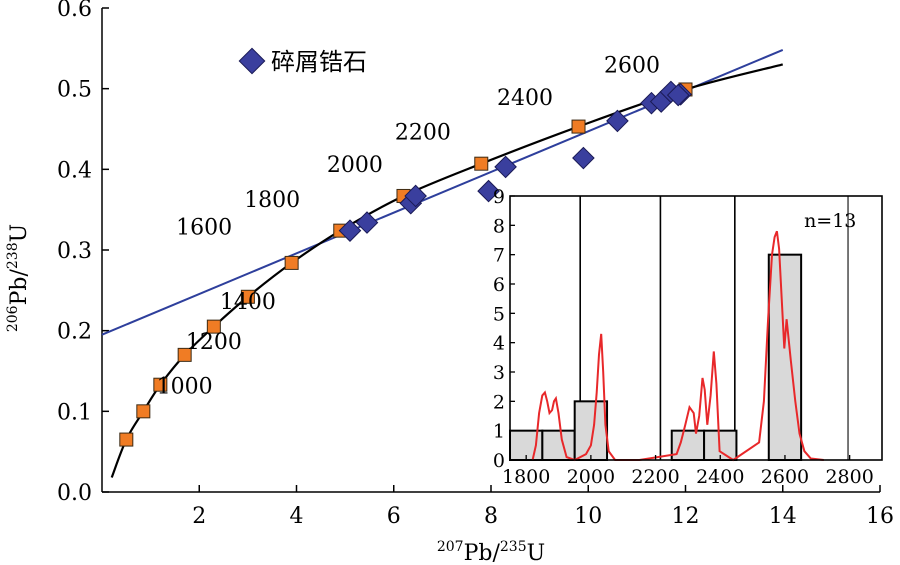  Describe the element at coordinates (204, 228) in the screenshot. I see `age-label: 1600` at that location.